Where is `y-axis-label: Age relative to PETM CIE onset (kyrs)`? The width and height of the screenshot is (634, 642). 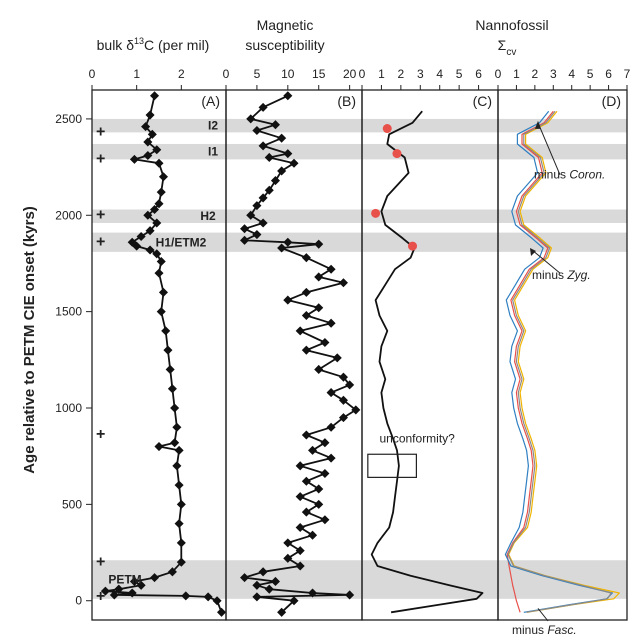 y-axis-label: Age relative to PETM CIE onset (kyrs) is located at coordinates (29, 340).